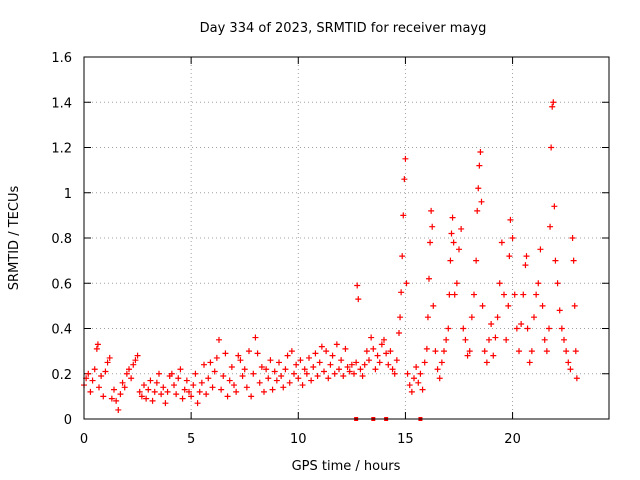  I want to click on x-tick-label: 5, so click(191, 439).